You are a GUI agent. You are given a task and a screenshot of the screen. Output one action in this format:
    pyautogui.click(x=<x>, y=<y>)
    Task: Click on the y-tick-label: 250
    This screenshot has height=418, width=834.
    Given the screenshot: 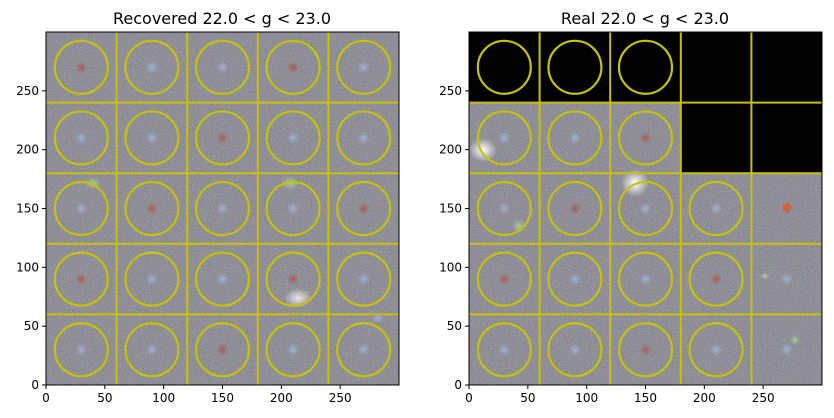 What is the action you would take?
    pyautogui.click(x=27, y=91)
    